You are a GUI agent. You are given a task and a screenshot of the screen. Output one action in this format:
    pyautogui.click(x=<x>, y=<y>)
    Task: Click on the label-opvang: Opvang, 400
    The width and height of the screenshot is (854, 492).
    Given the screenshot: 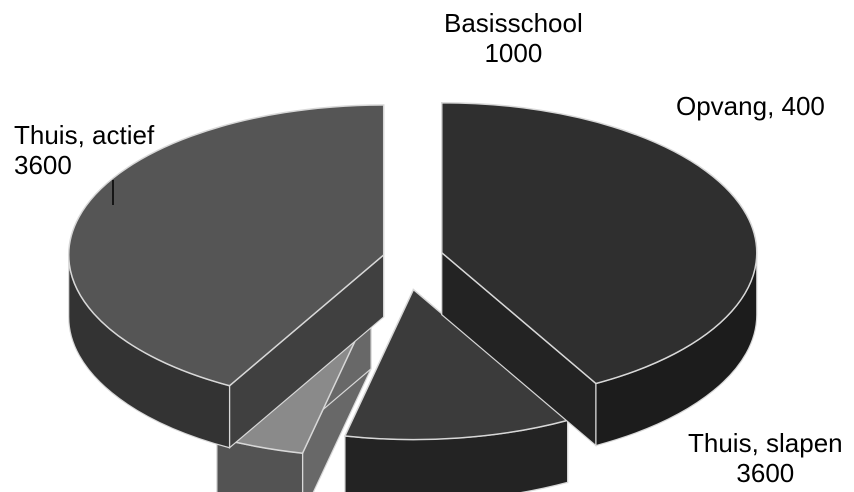 What is the action you would take?
    pyautogui.click(x=750, y=106)
    